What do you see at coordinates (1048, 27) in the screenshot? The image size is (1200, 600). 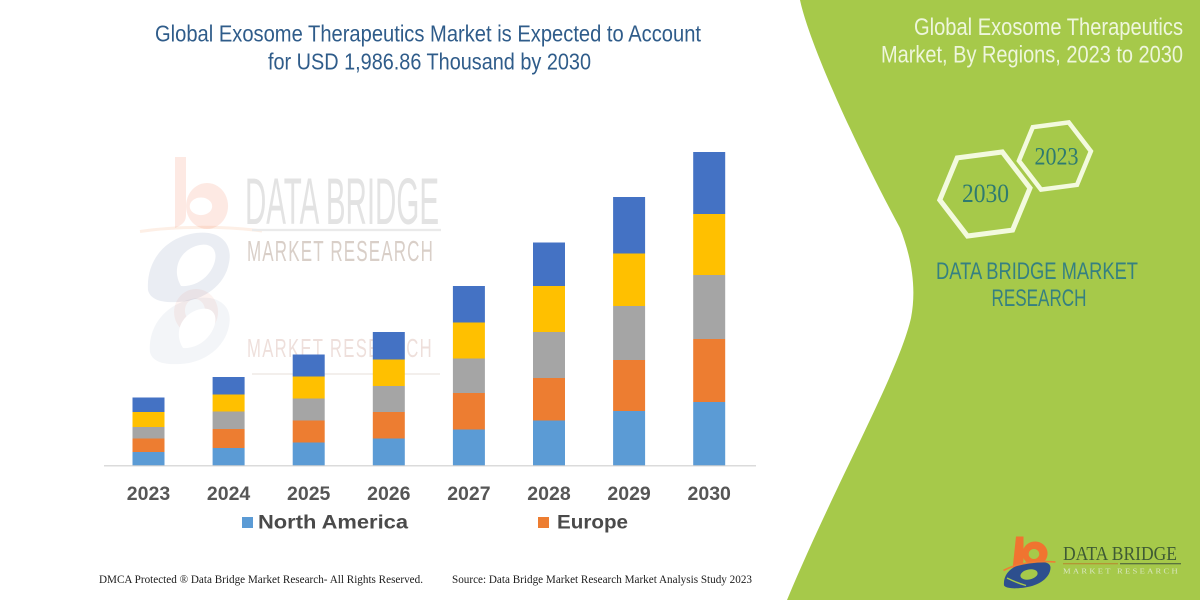 I see `svg-text: Global Exosome Therapeutics` at bounding box center [1048, 27].